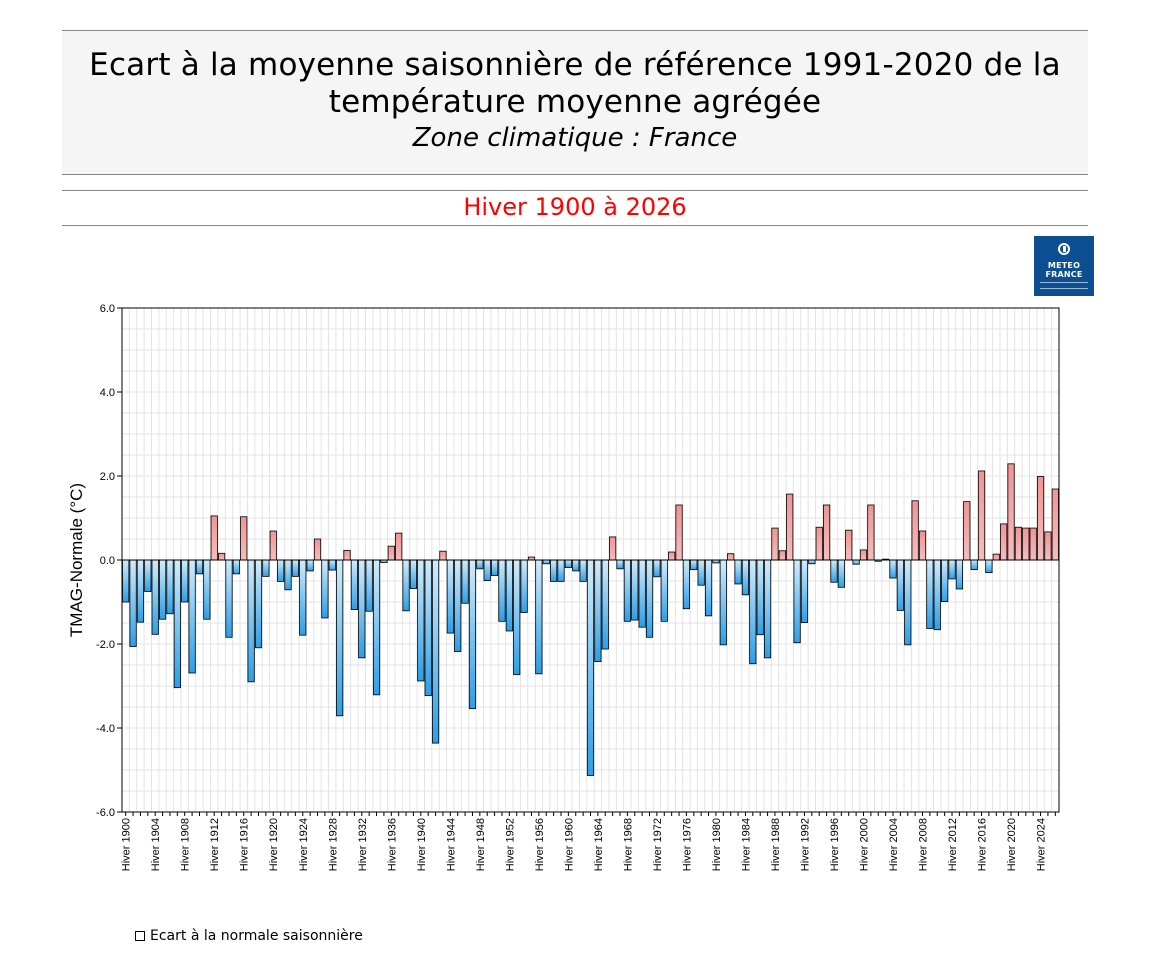  Describe the element at coordinates (510, 844) in the screenshot. I see `x-tick-label: Hiver 1952` at that location.